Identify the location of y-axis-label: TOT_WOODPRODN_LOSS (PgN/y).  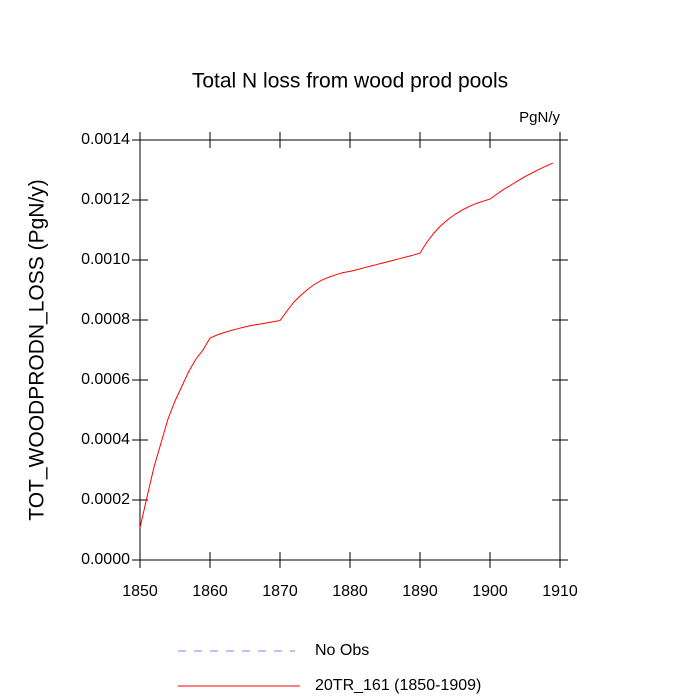
(37, 350).